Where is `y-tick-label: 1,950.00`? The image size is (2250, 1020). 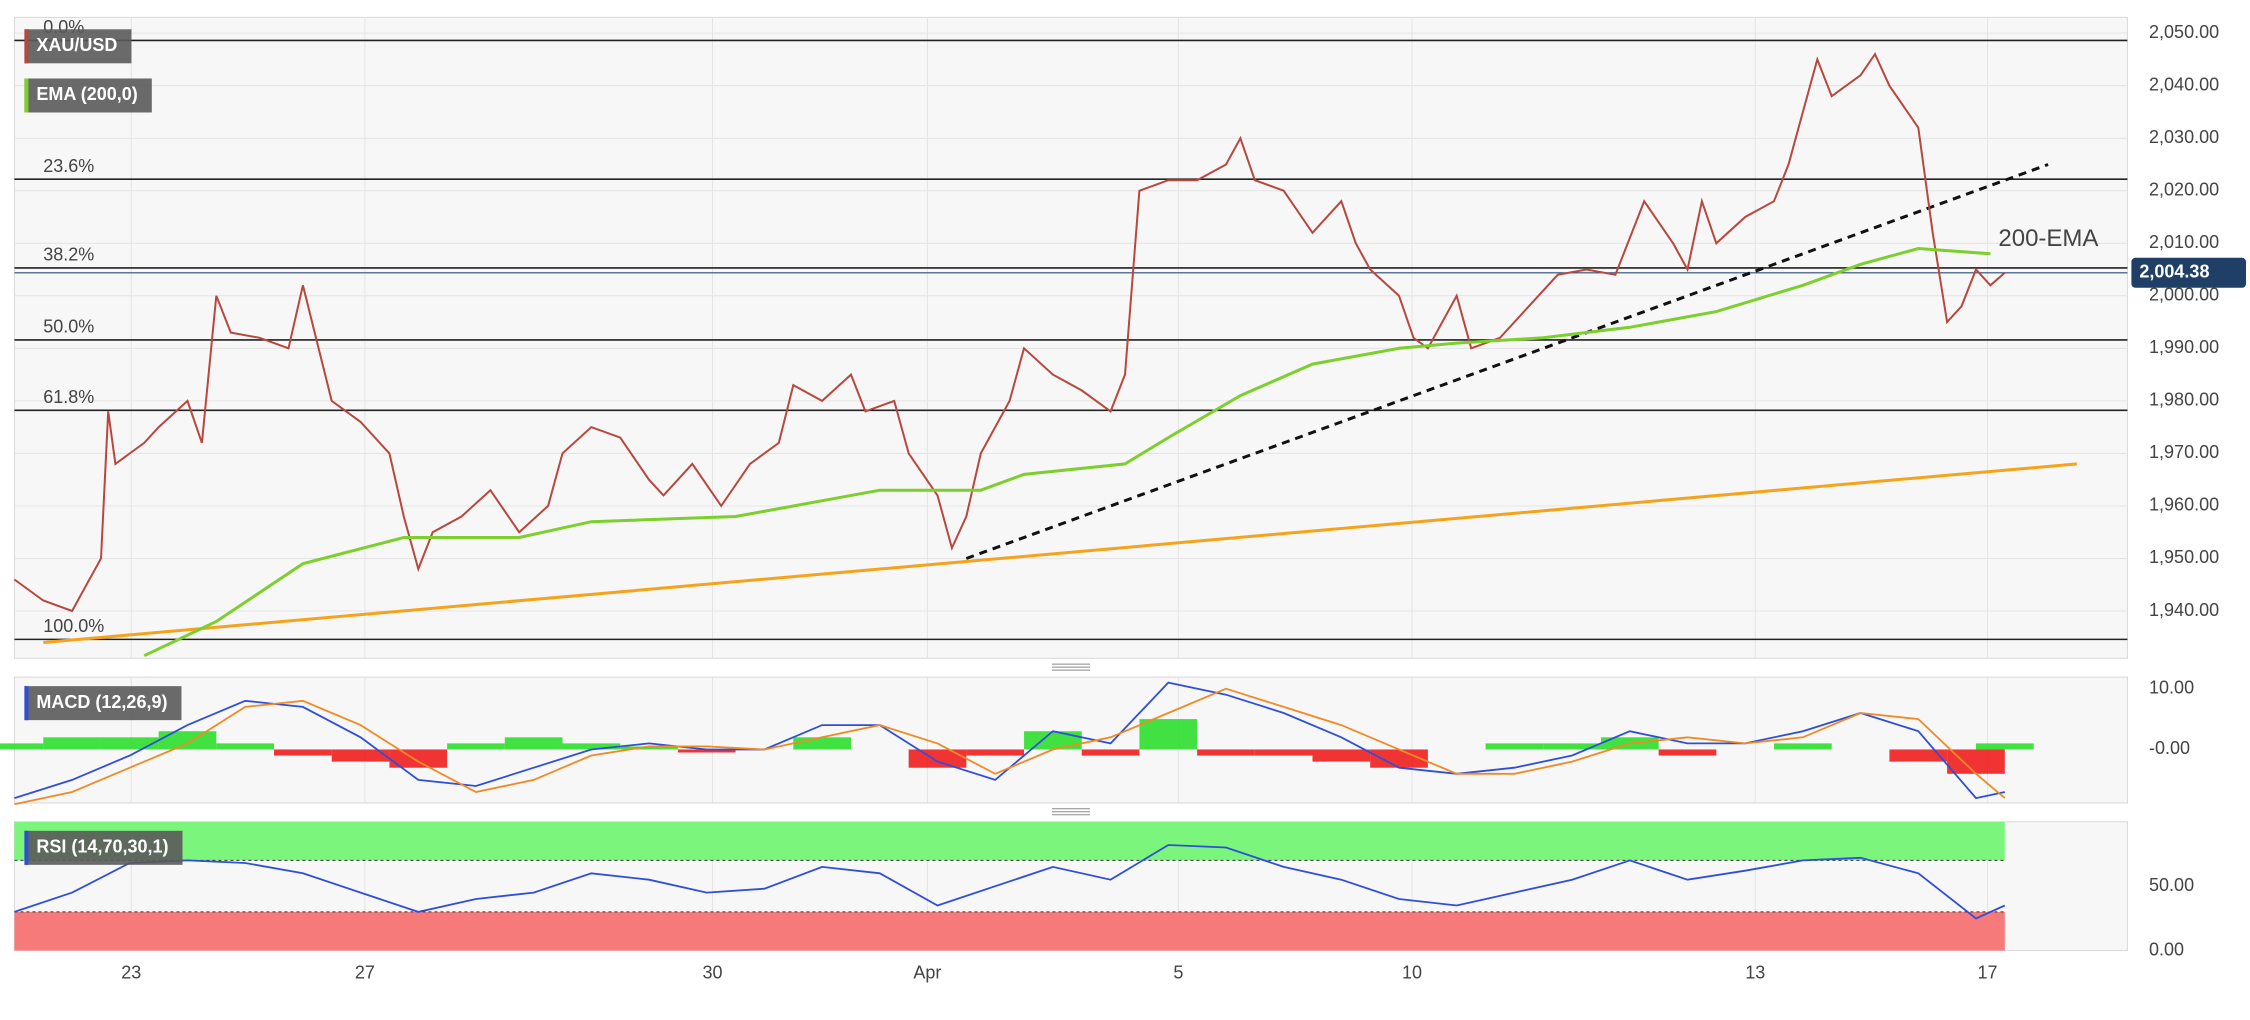
y-tick-label: 1,950.00 is located at coordinates (2184, 557).